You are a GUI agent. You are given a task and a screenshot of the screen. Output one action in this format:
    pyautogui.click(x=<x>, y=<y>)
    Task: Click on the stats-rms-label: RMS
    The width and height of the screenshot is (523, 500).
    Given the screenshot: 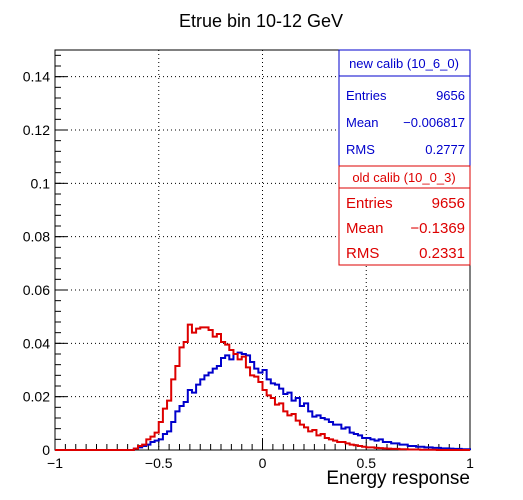 What is the action you would take?
    pyautogui.click(x=360, y=149)
    